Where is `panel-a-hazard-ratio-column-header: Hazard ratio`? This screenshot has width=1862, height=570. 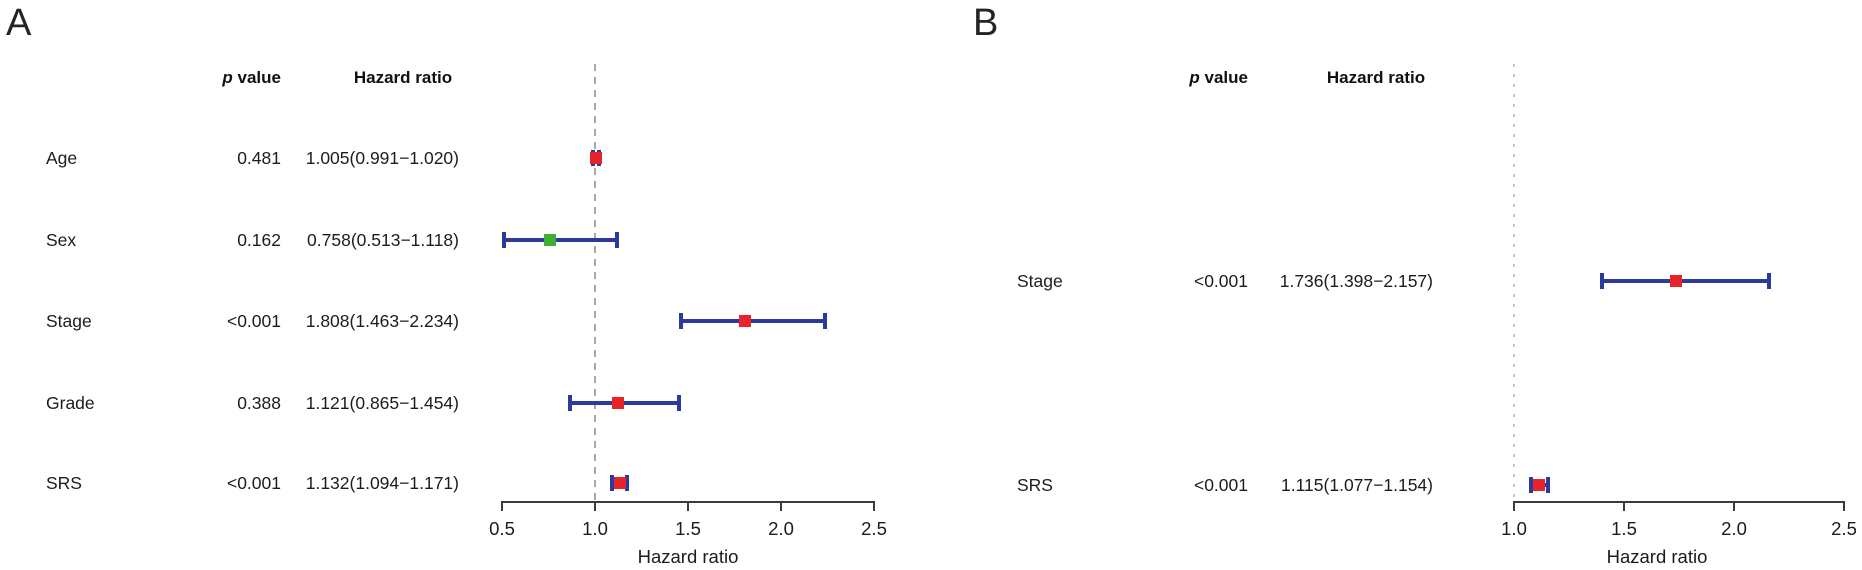
panel-a-hazard-ratio-column-header: Hazard ratio is located at coordinates (403, 77).